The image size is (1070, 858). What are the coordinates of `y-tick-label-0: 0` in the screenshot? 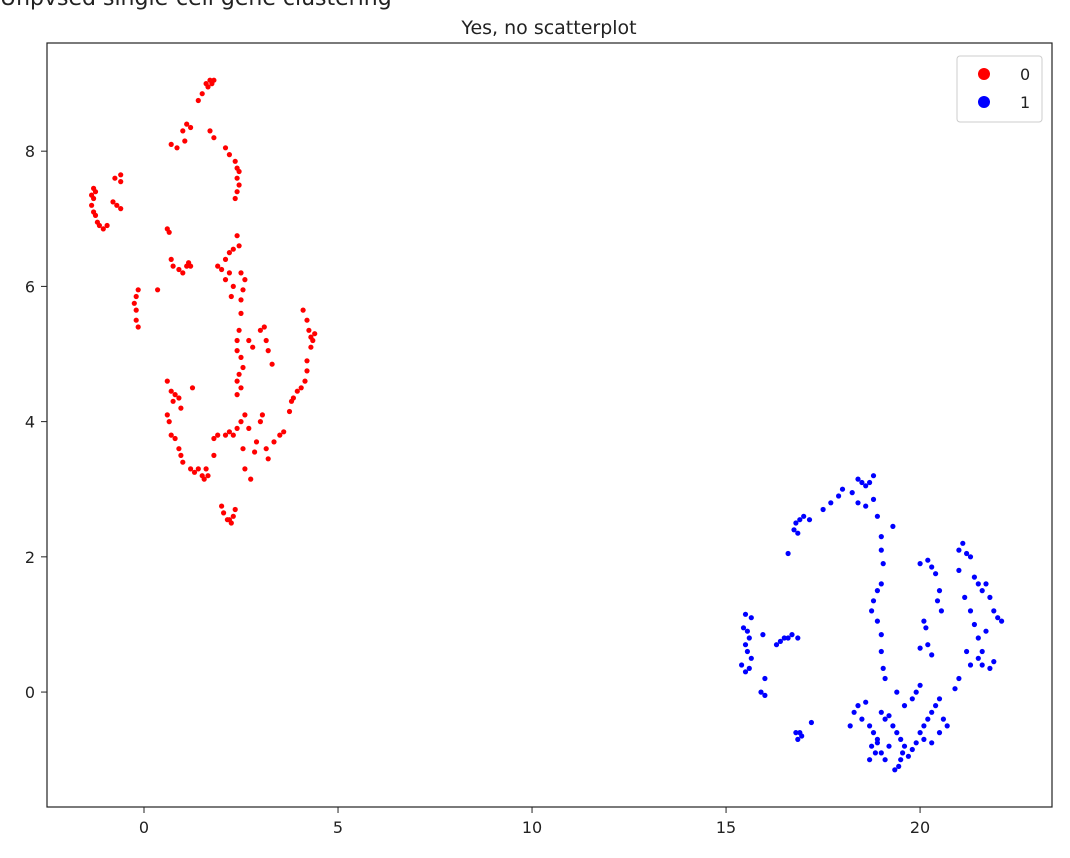 It's located at (30, 692).